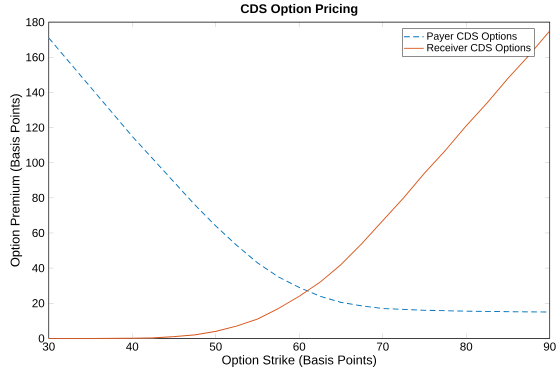 This screenshot has width=560, height=371. I want to click on y-tick-label: 100, so click(35, 162).